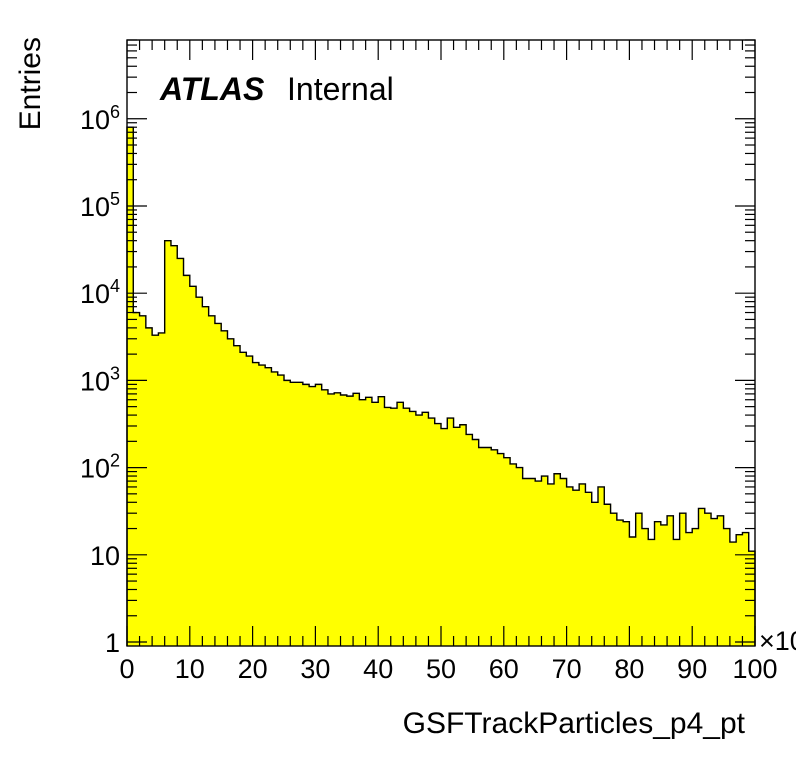 The height and width of the screenshot is (777, 796). Describe the element at coordinates (567, 669) in the screenshot. I see `x-tick-label: 70` at that location.